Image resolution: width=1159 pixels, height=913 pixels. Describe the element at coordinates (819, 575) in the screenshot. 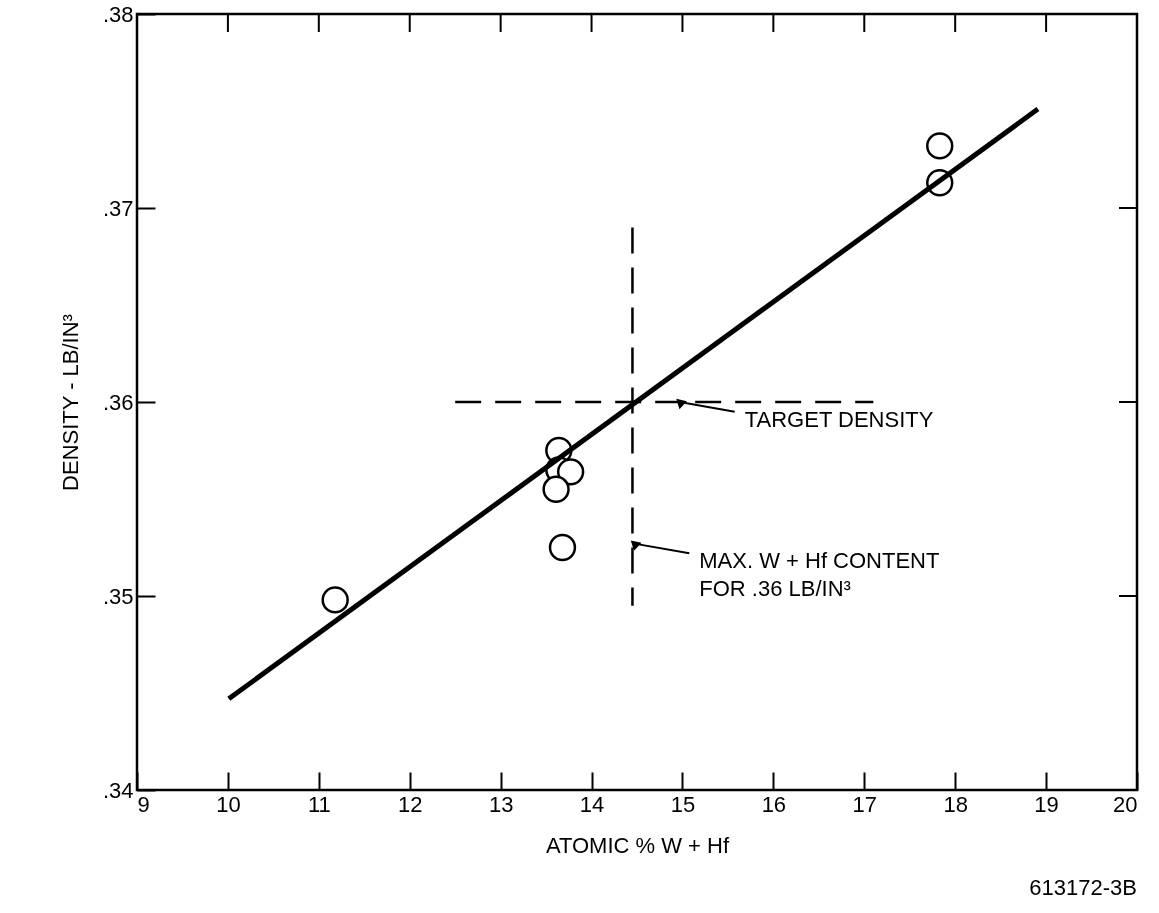

I see `annotation: MAX. W + Hf CONTENT FOR .36 LB/IN³` at that location.